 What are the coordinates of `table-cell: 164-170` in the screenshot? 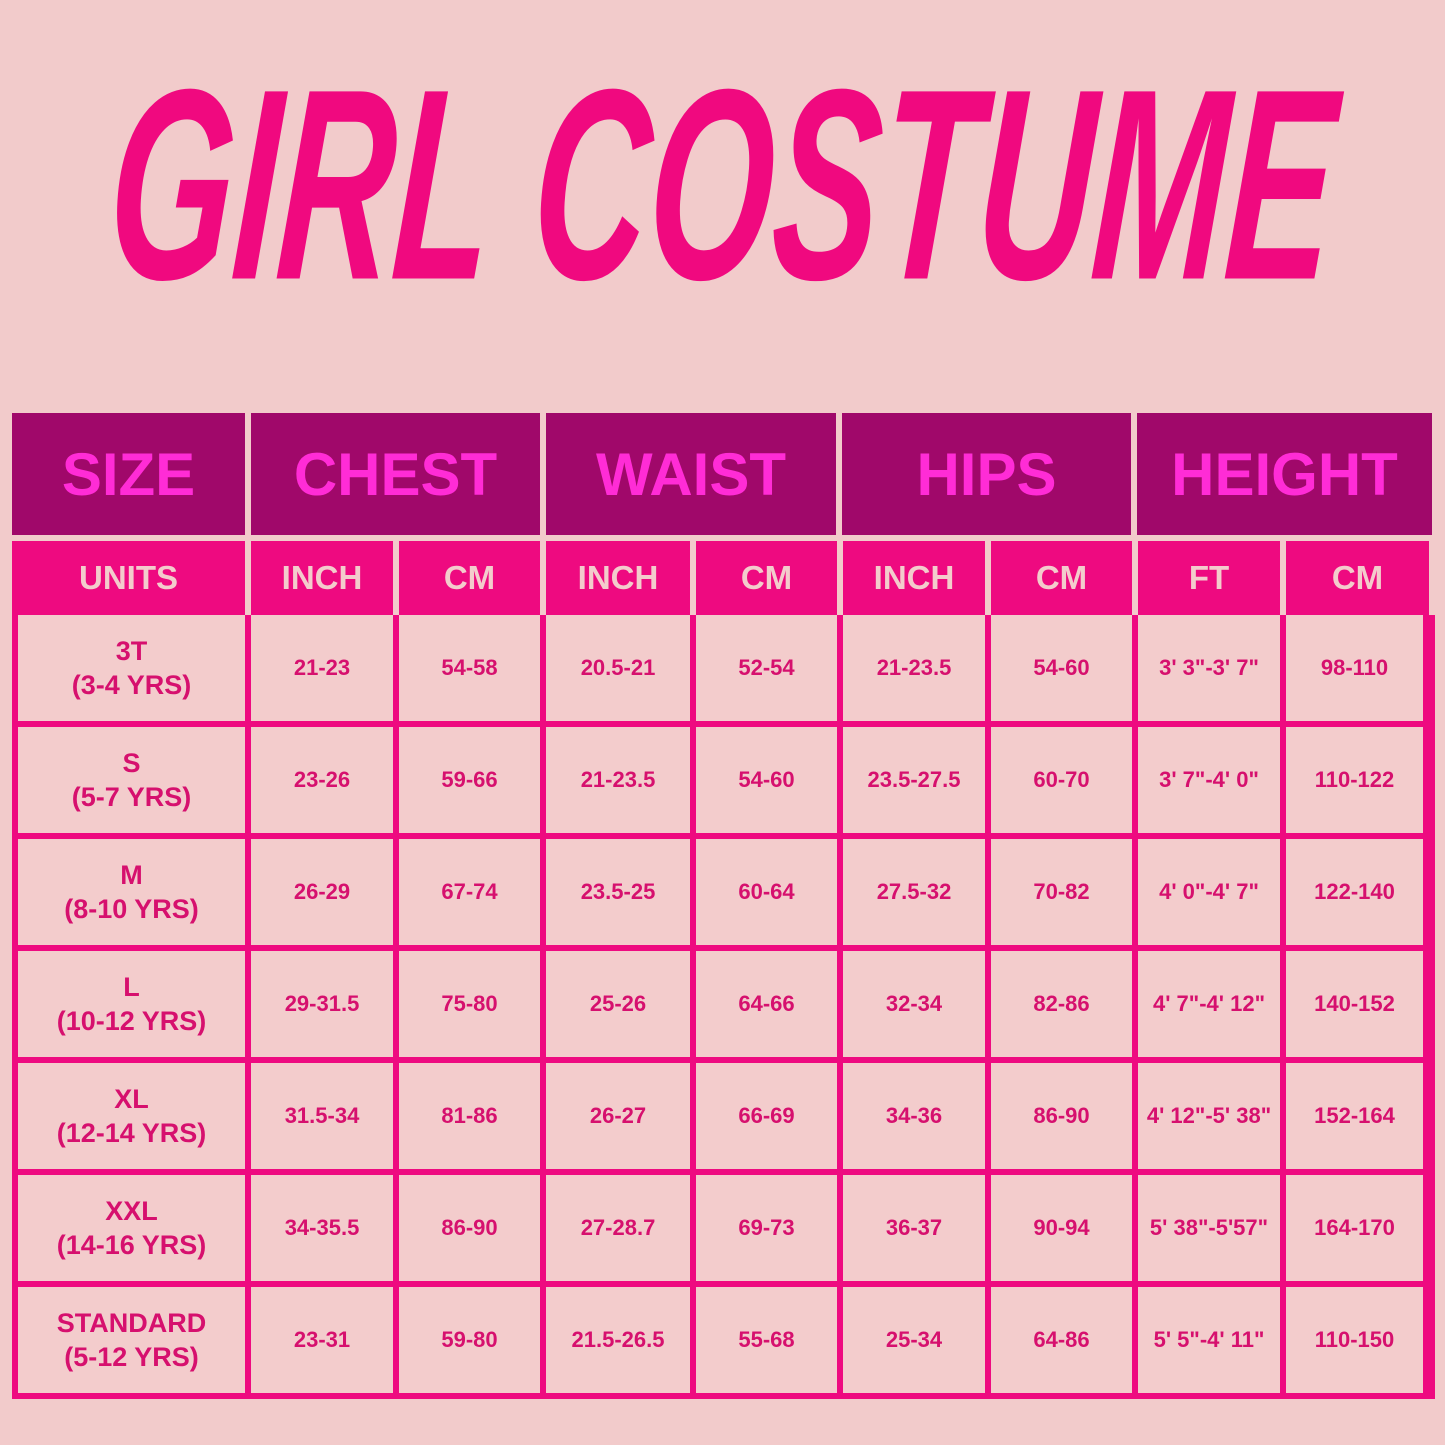 It's located at (1354, 1228).